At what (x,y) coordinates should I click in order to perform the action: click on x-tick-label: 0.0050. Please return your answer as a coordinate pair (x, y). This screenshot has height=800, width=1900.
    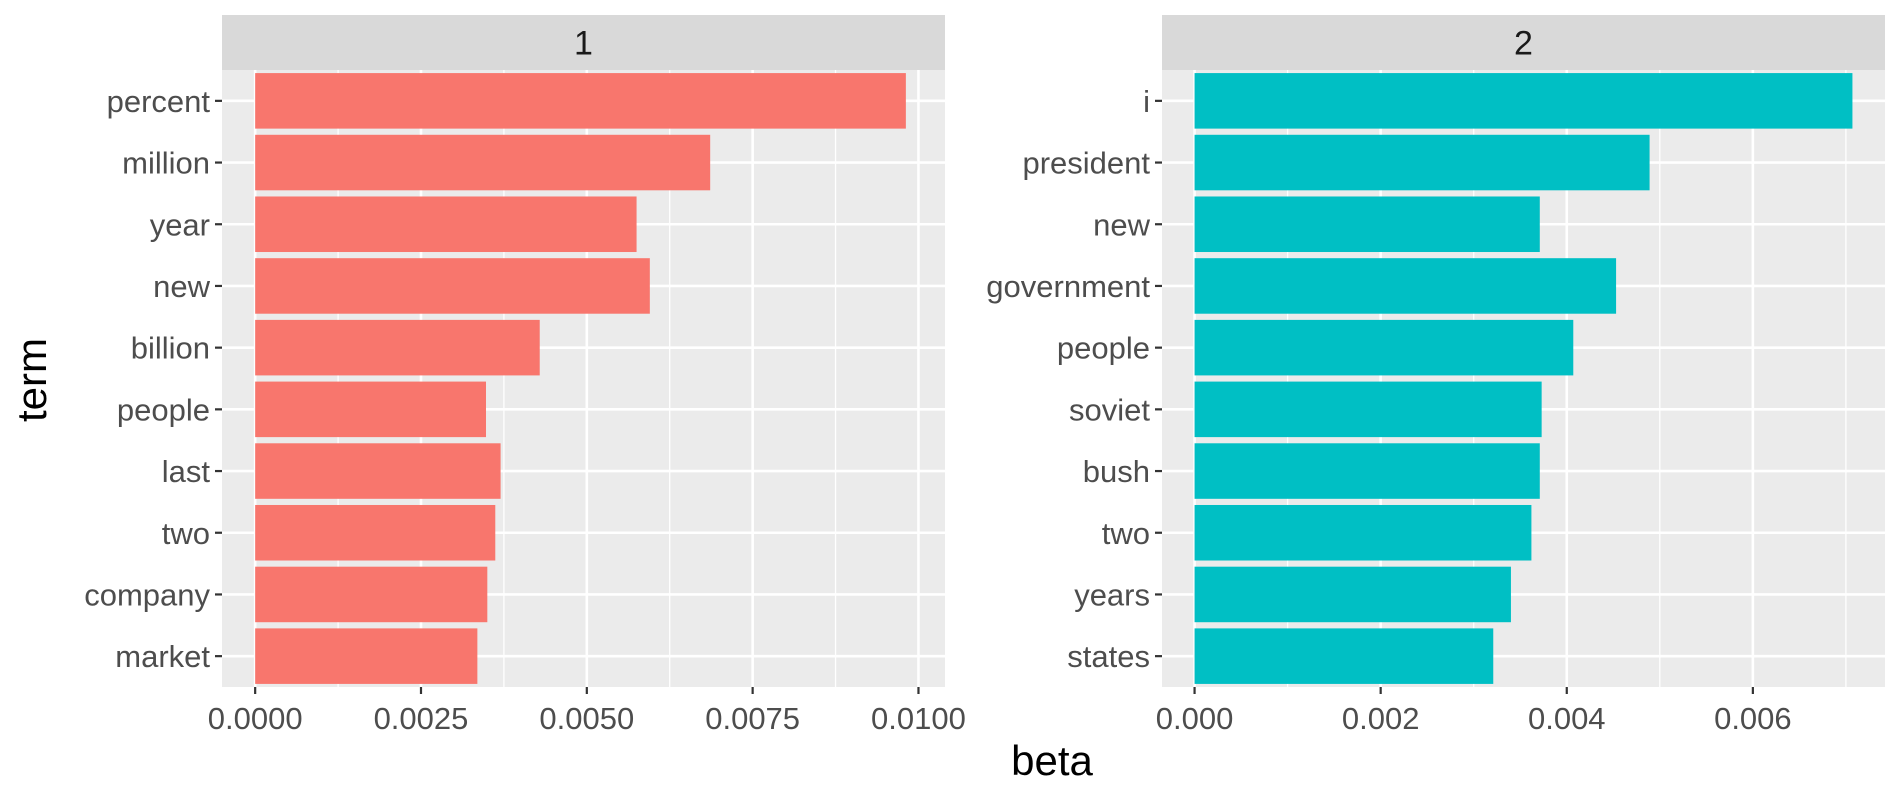
    Looking at the image, I should click on (586, 718).